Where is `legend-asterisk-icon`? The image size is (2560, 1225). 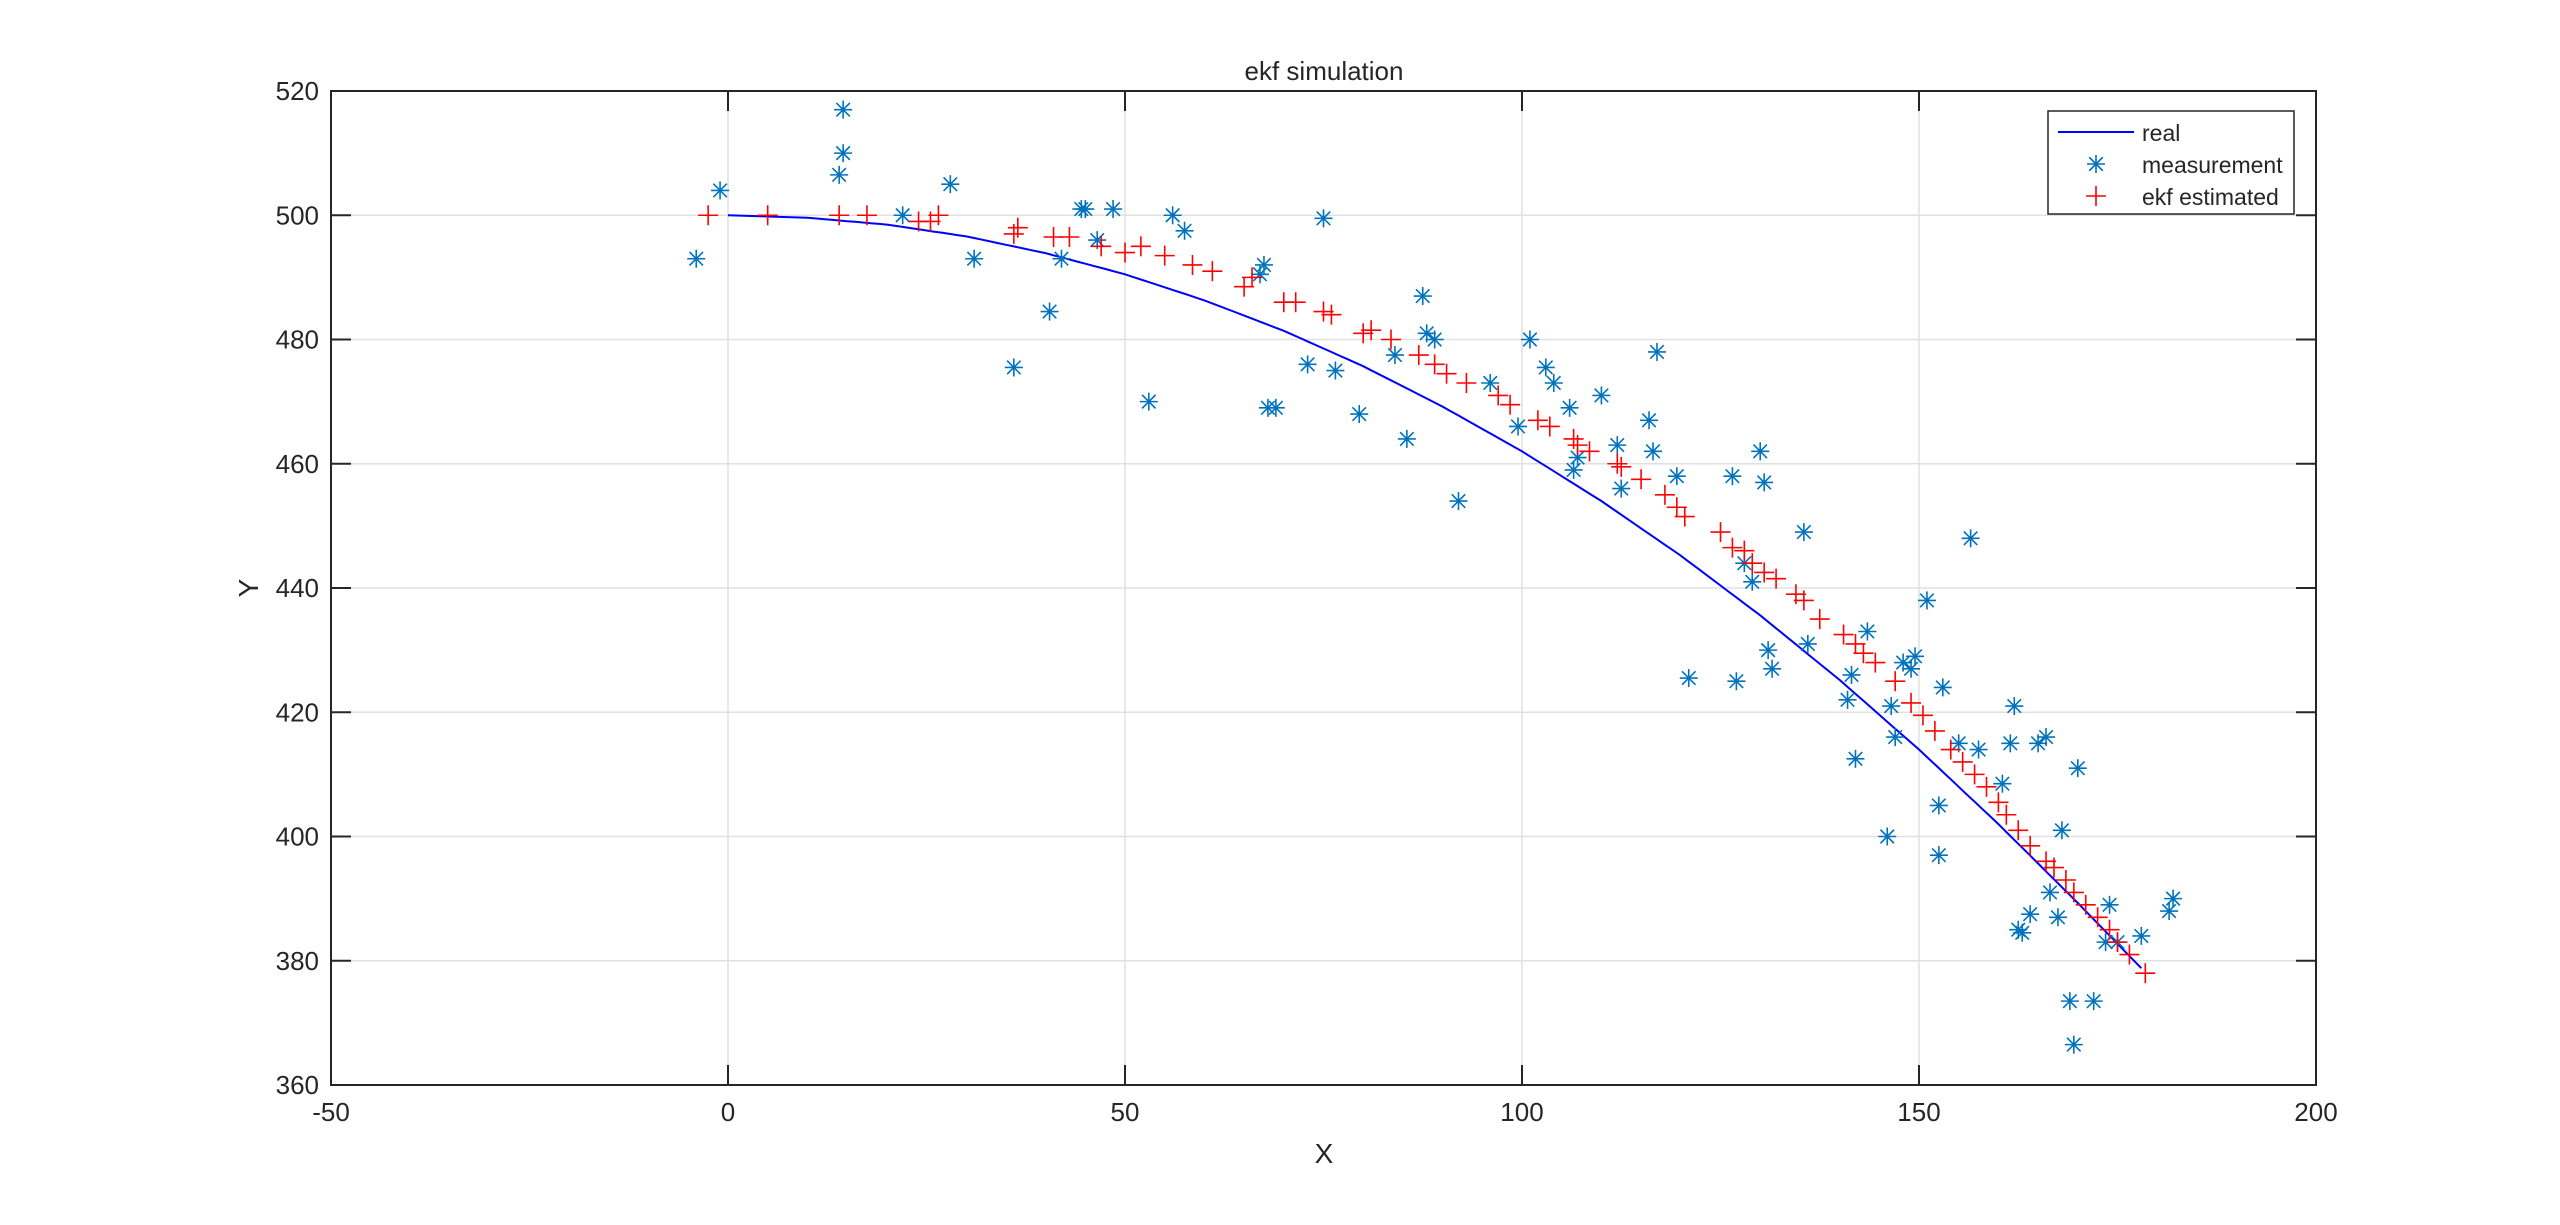 legend-asterisk-icon is located at coordinates (2096, 164).